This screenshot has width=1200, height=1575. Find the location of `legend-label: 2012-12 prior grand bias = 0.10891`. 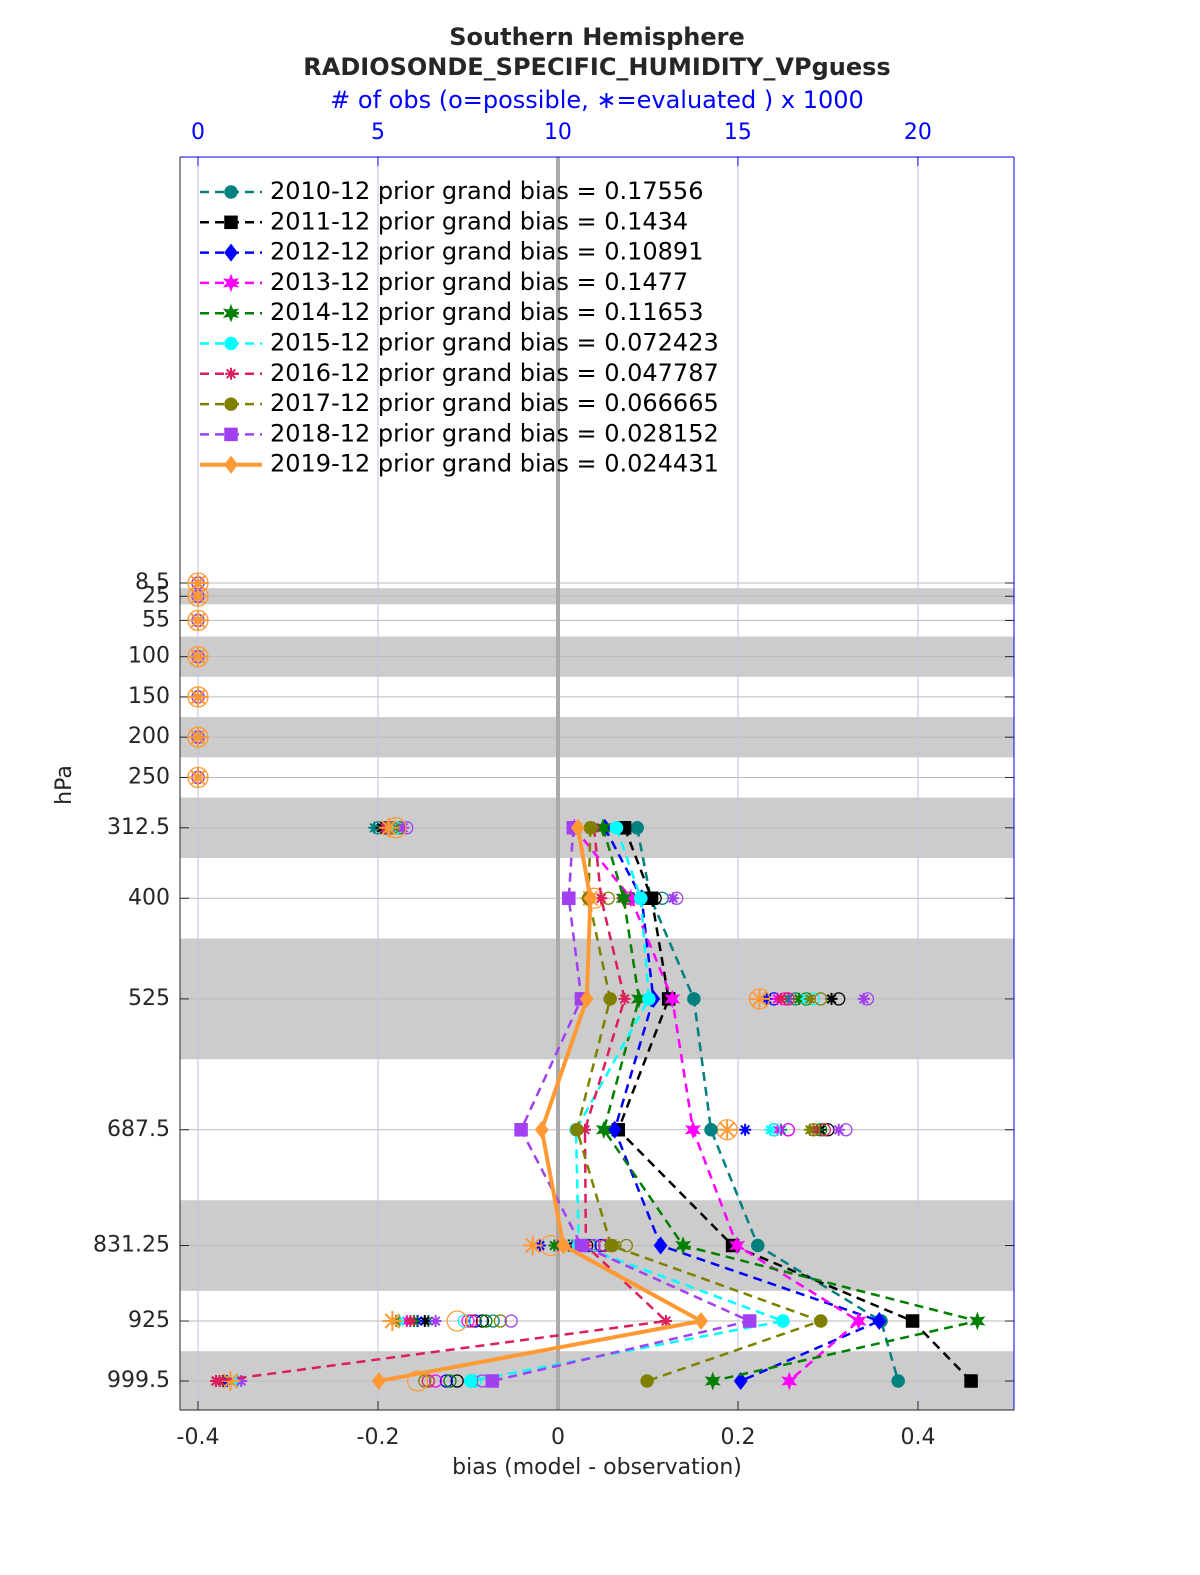

legend-label: 2012-12 prior grand bias = 0.10891 is located at coordinates (486, 252).